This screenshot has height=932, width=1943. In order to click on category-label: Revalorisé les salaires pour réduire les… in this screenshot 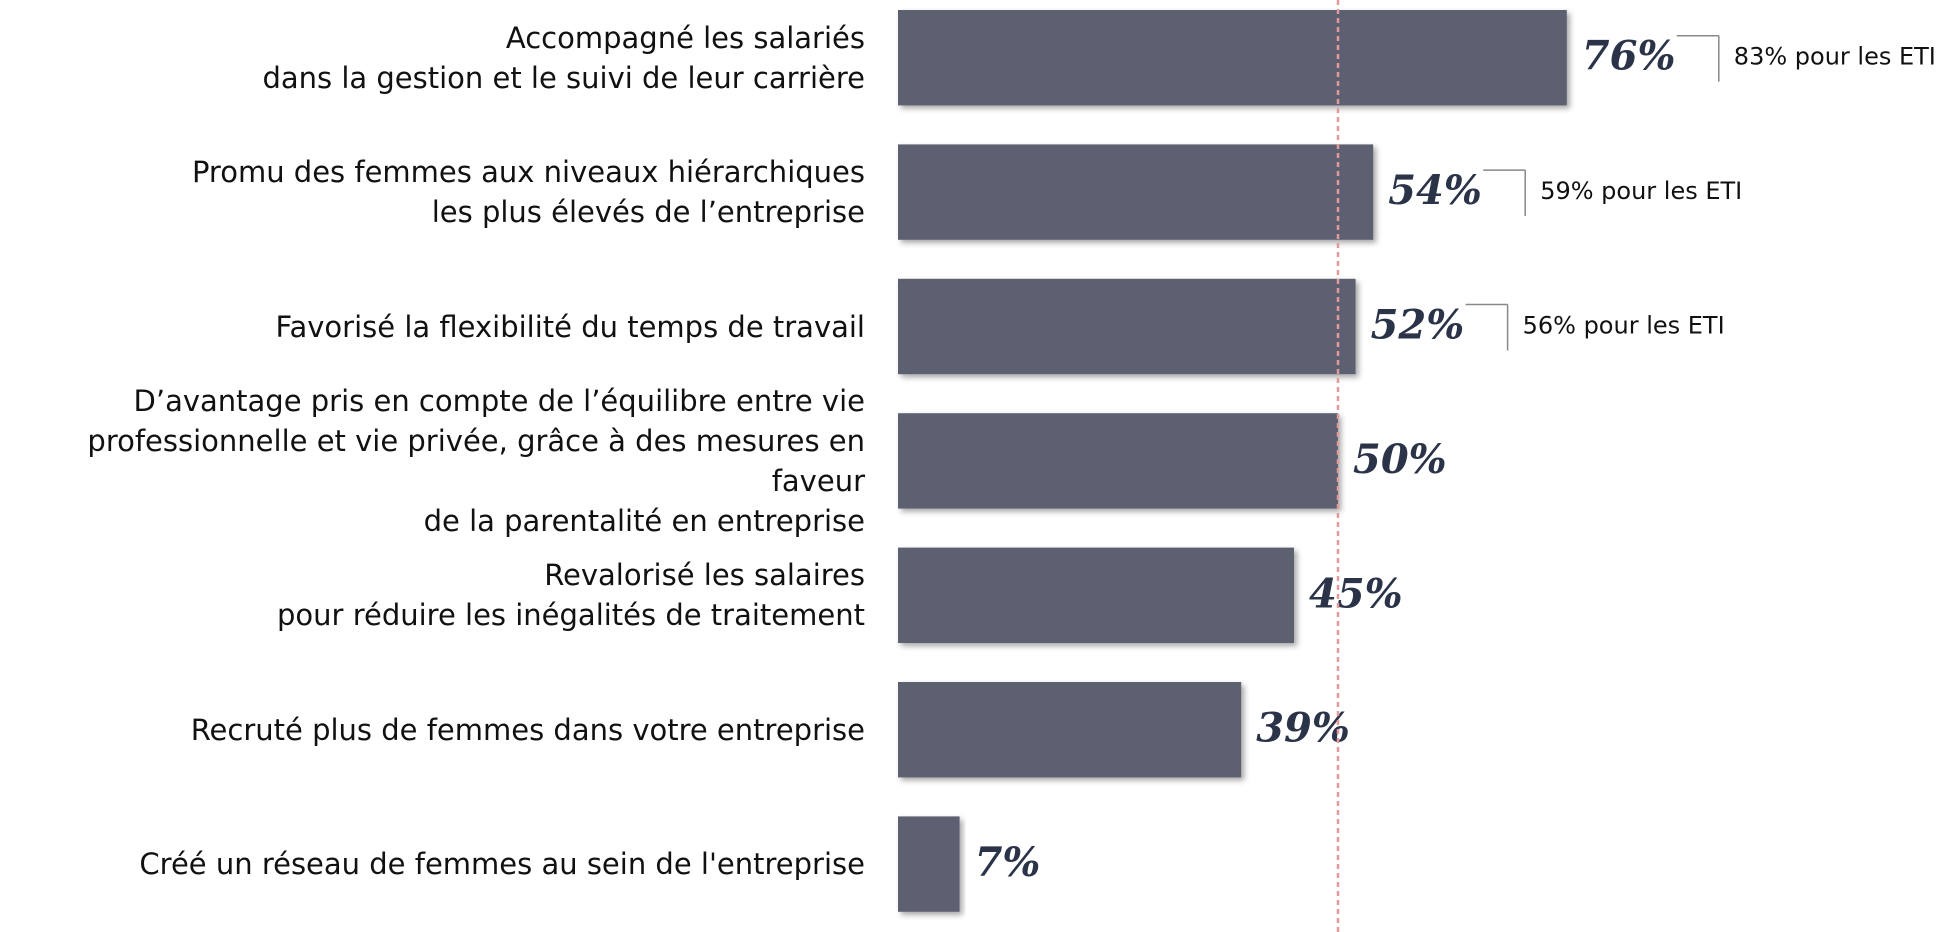, I will do `click(571, 595)`.